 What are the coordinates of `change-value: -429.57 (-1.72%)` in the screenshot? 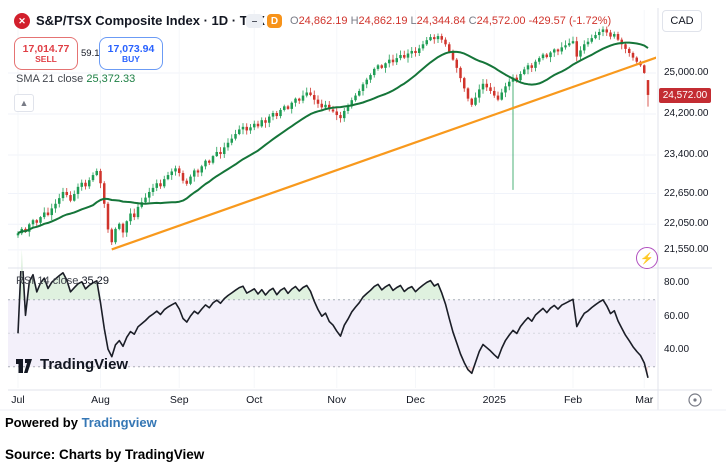 It's located at (570, 21).